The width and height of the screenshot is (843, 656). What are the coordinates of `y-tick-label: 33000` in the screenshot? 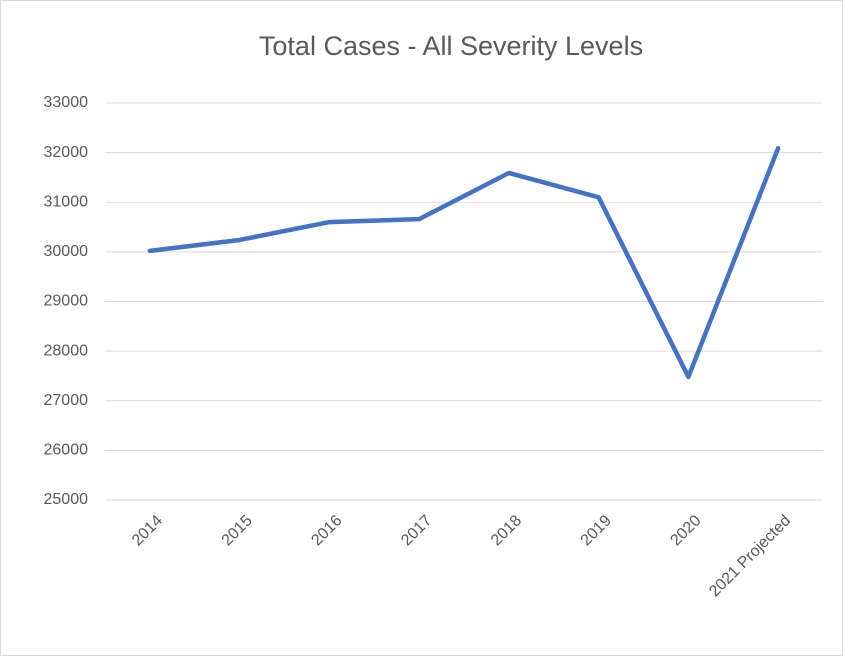 It's located at (66, 102).